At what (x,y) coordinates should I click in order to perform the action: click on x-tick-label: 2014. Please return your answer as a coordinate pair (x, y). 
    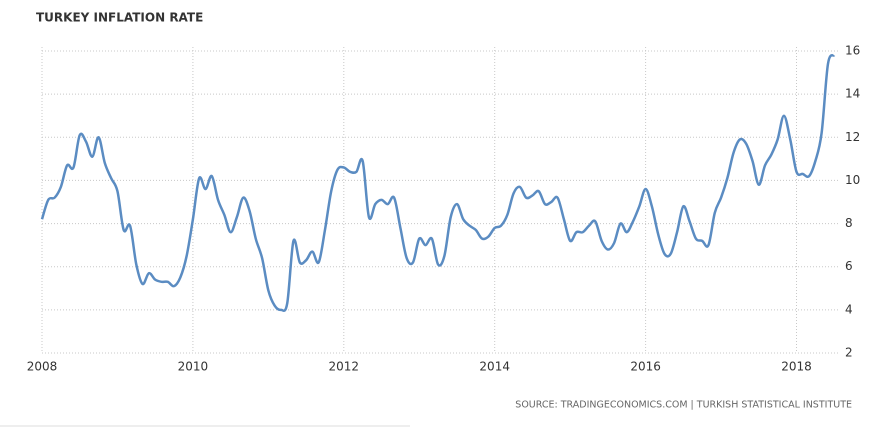
    Looking at the image, I should click on (494, 367).